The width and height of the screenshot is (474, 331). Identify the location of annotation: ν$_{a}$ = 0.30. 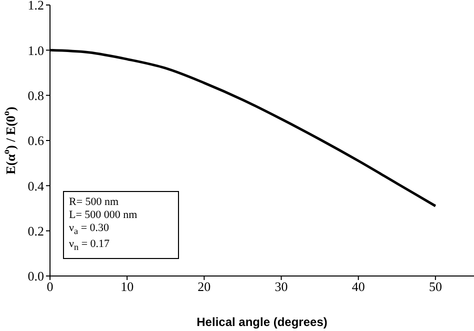
(89, 229).